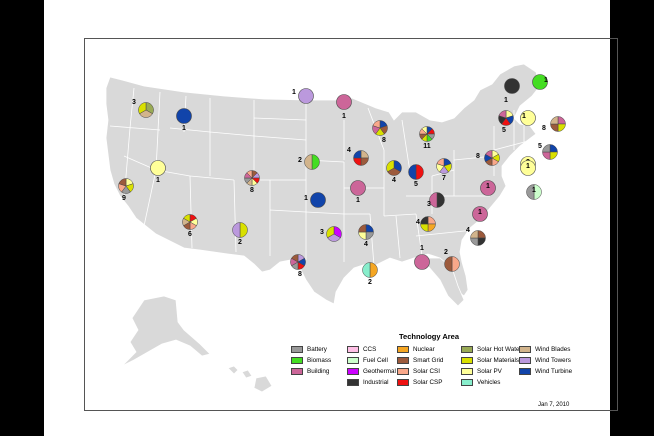 The image size is (654, 436). What do you see at coordinates (540, 146) in the screenshot?
I see `pie-count-label: 5` at bounding box center [540, 146].